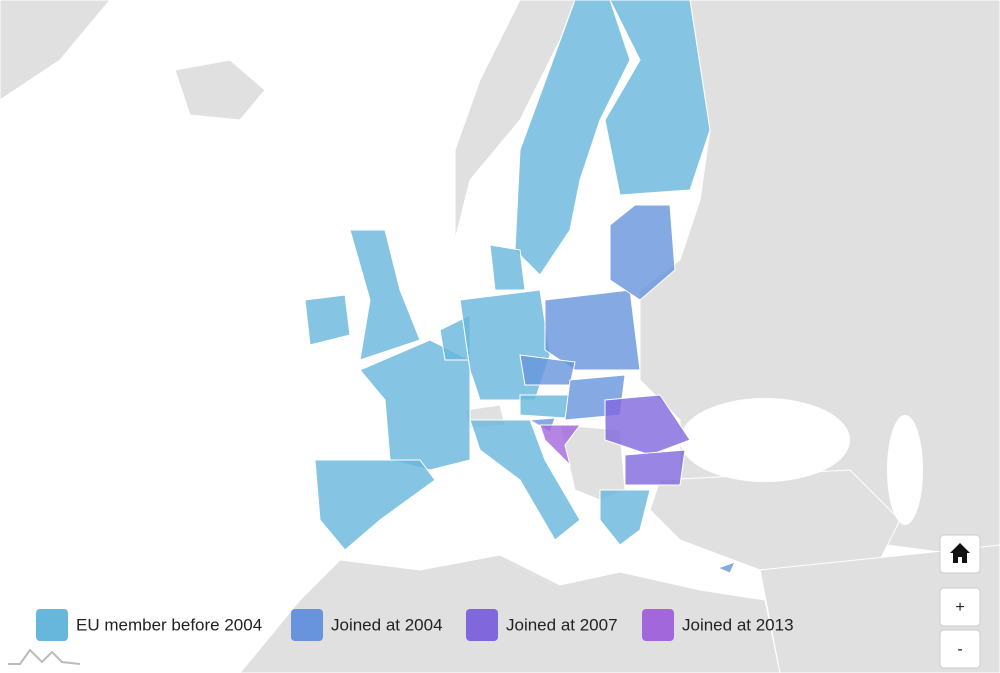  What do you see at coordinates (655, 467) in the screenshot?
I see `bulgaria` at bounding box center [655, 467].